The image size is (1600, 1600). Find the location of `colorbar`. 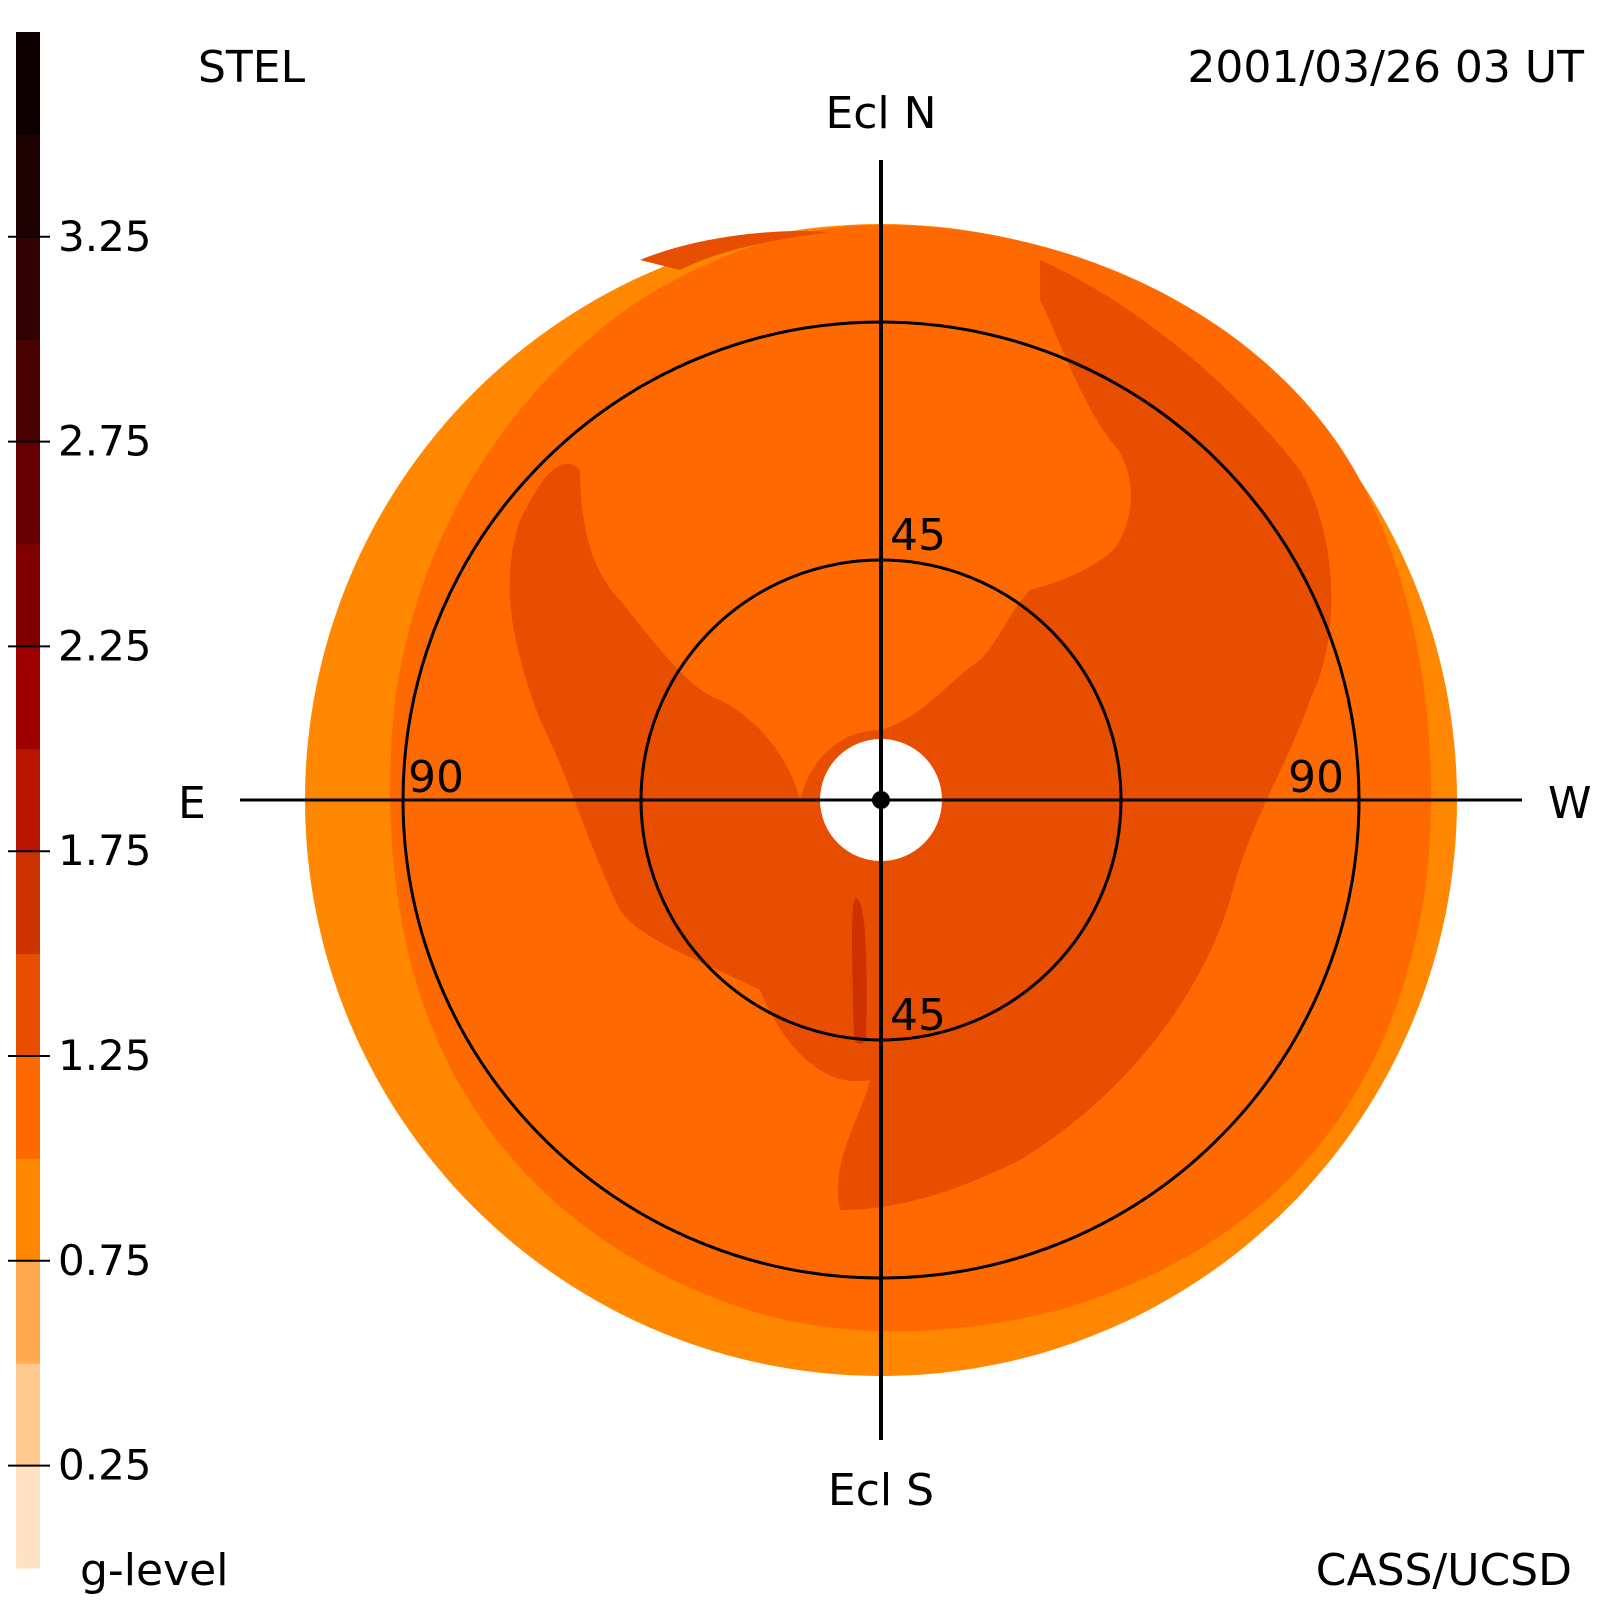

colorbar is located at coordinates (28, 800).